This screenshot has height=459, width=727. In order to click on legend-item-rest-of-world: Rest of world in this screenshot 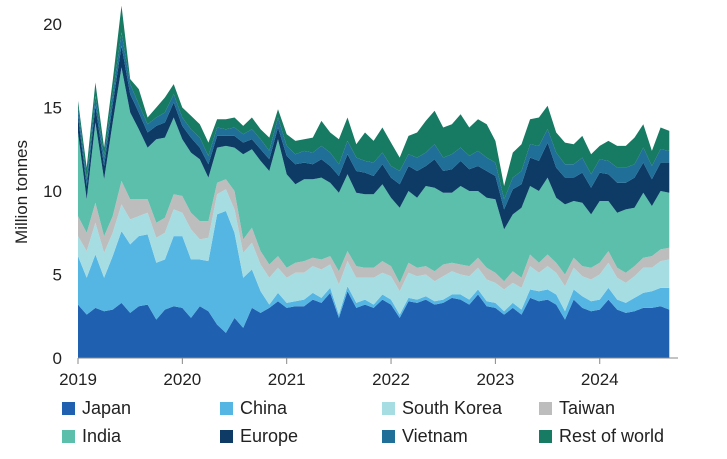, I will do `click(601, 436)`.